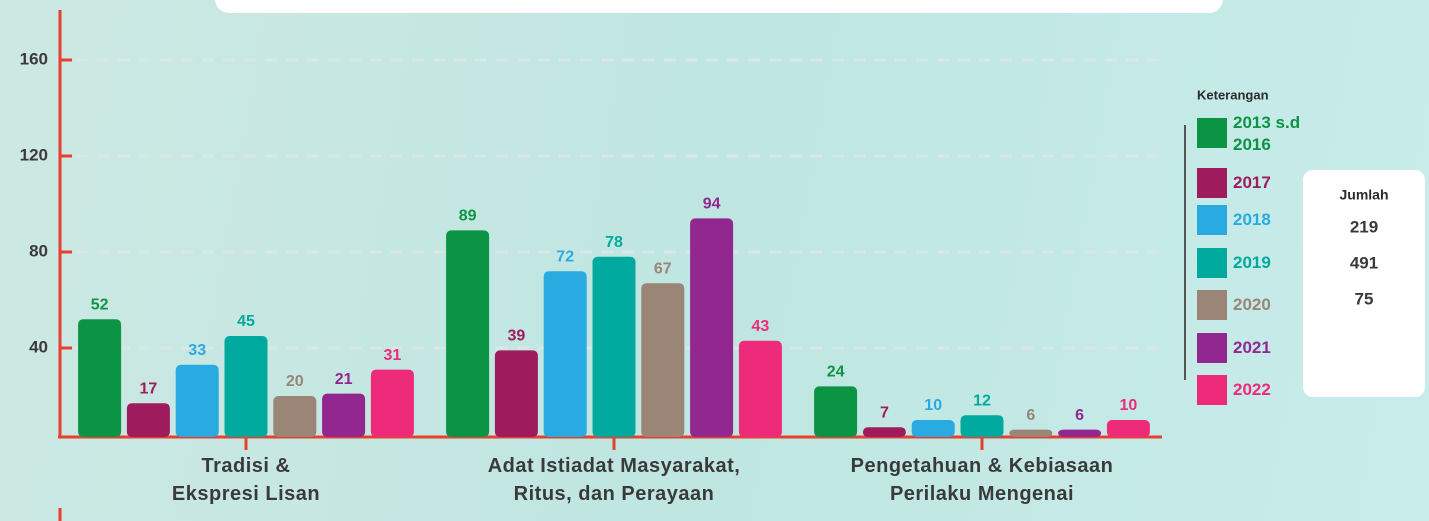 This screenshot has height=521, width=1429. I want to click on sum-value: 219, so click(1364, 226).